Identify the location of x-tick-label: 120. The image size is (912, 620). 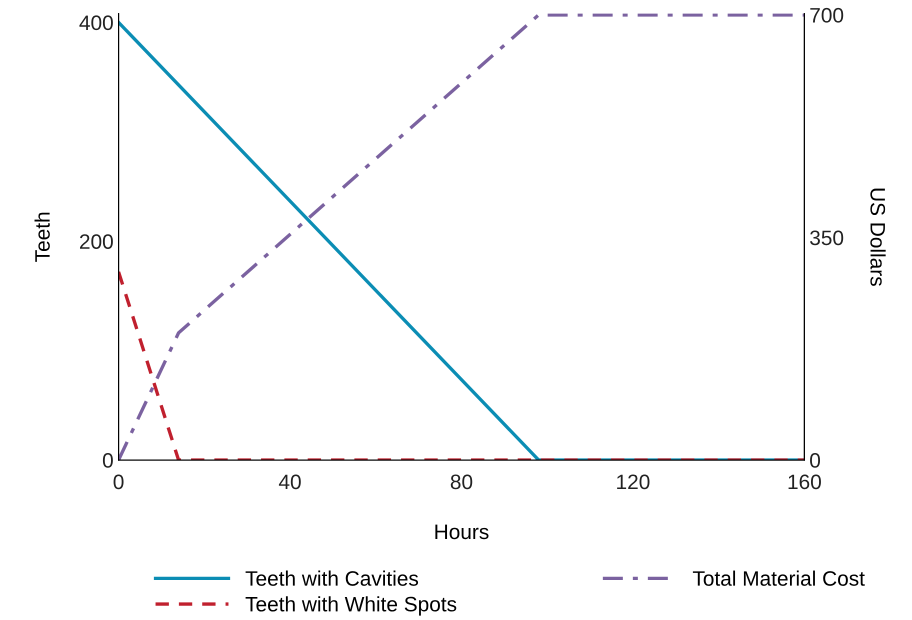
(633, 482).